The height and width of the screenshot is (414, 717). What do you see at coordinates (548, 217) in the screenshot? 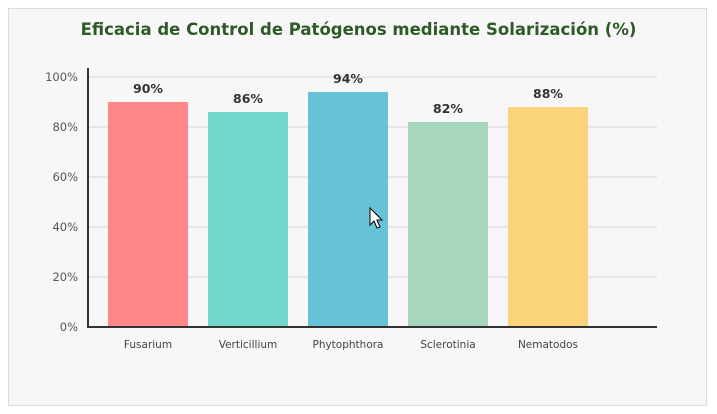
I see `bar-nematodos` at bounding box center [548, 217].